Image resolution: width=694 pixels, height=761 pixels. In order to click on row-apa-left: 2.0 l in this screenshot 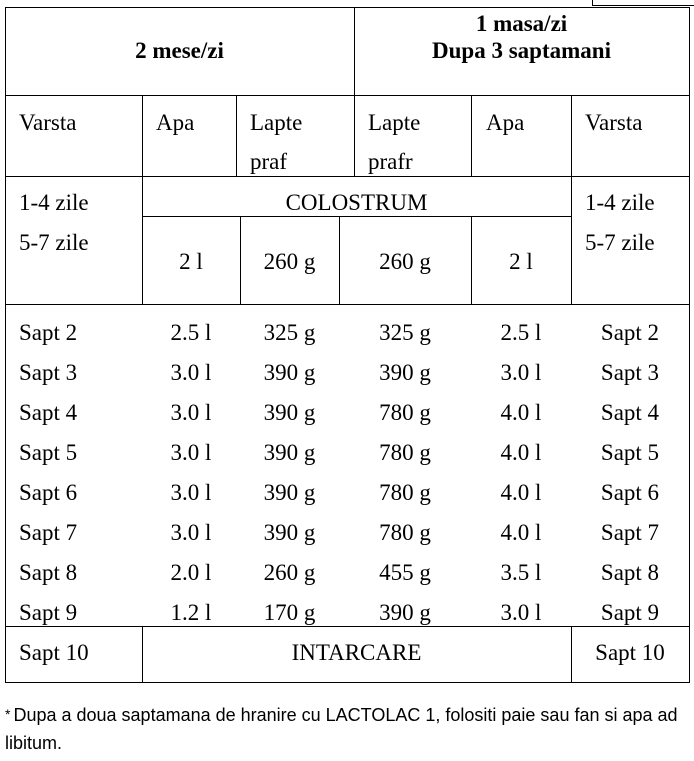, I will do `click(191, 572)`.